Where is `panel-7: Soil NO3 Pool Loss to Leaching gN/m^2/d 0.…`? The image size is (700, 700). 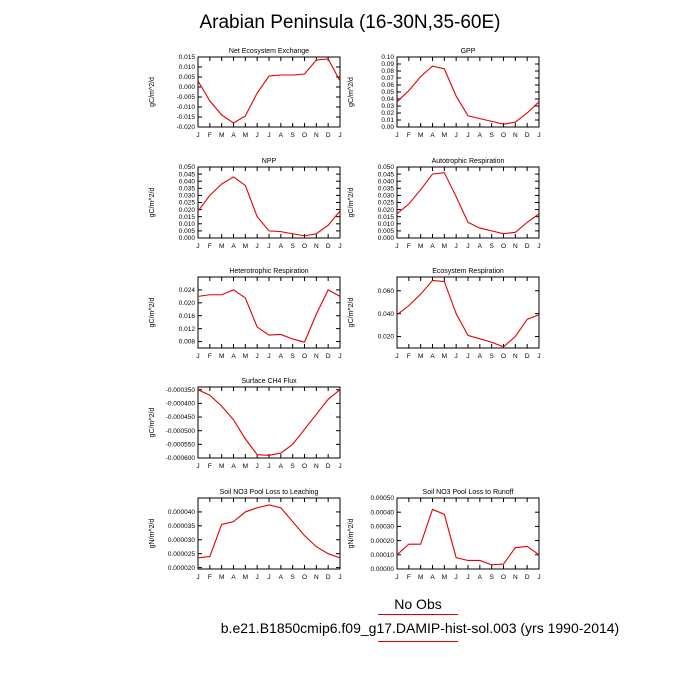
panel-7: Soil NO3 Pool Loss to Leaching gN/m^2/d 0.… is located at coordinates (245, 535).